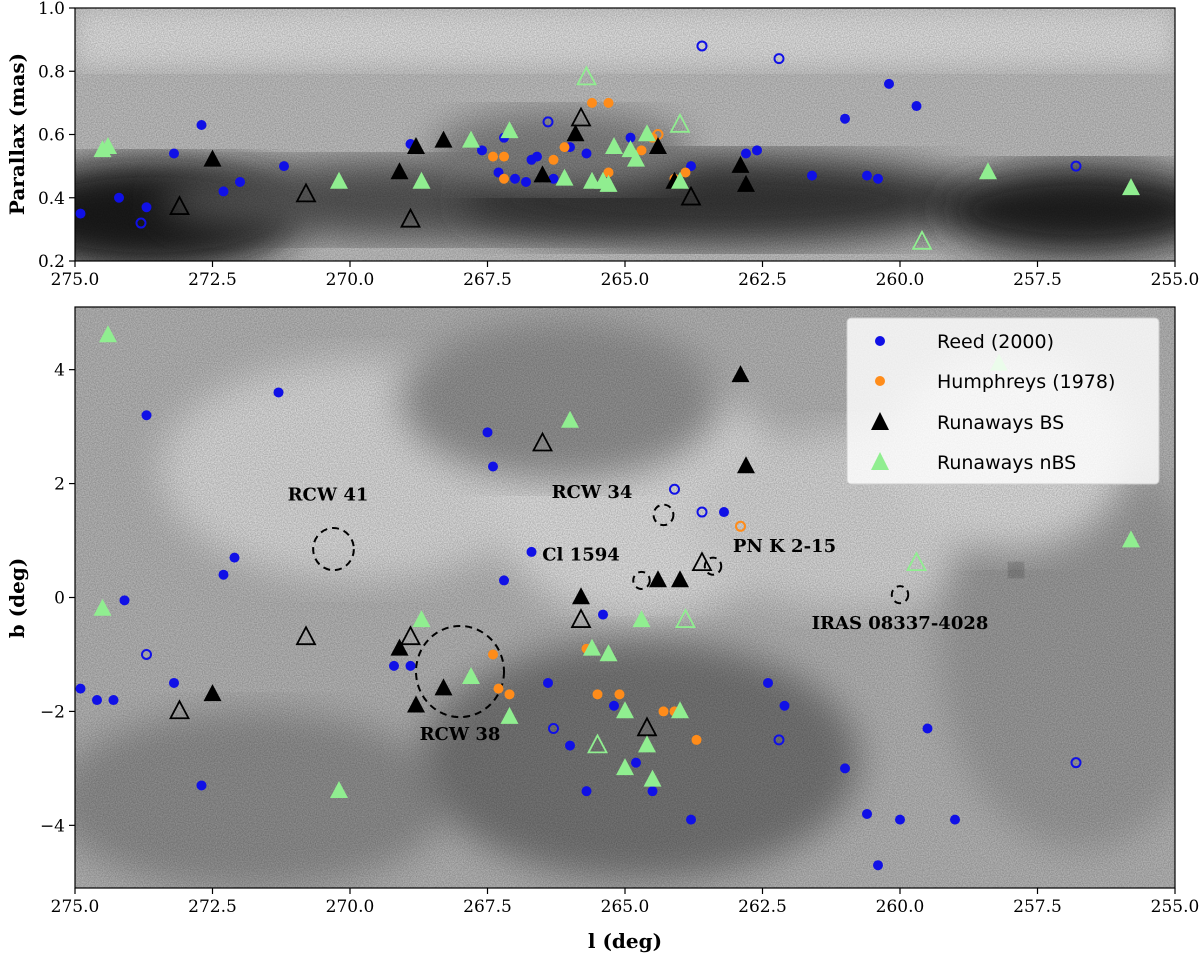 This screenshot has height=957, width=1200. What do you see at coordinates (663, 515) in the screenshot?
I see `region-circle` at bounding box center [663, 515].